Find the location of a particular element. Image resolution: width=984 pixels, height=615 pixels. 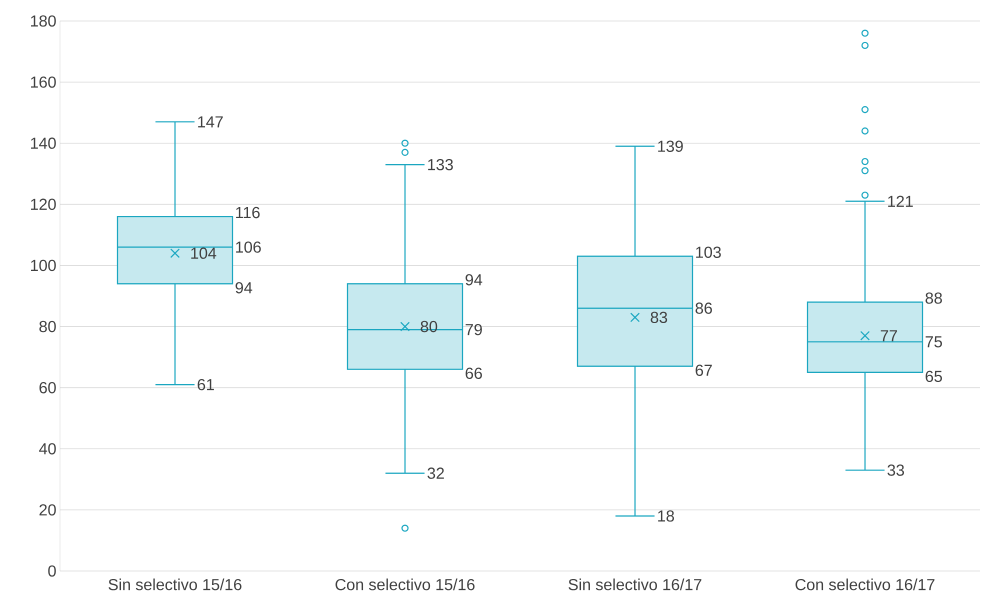

annotation: 79 is located at coordinates (474, 330).